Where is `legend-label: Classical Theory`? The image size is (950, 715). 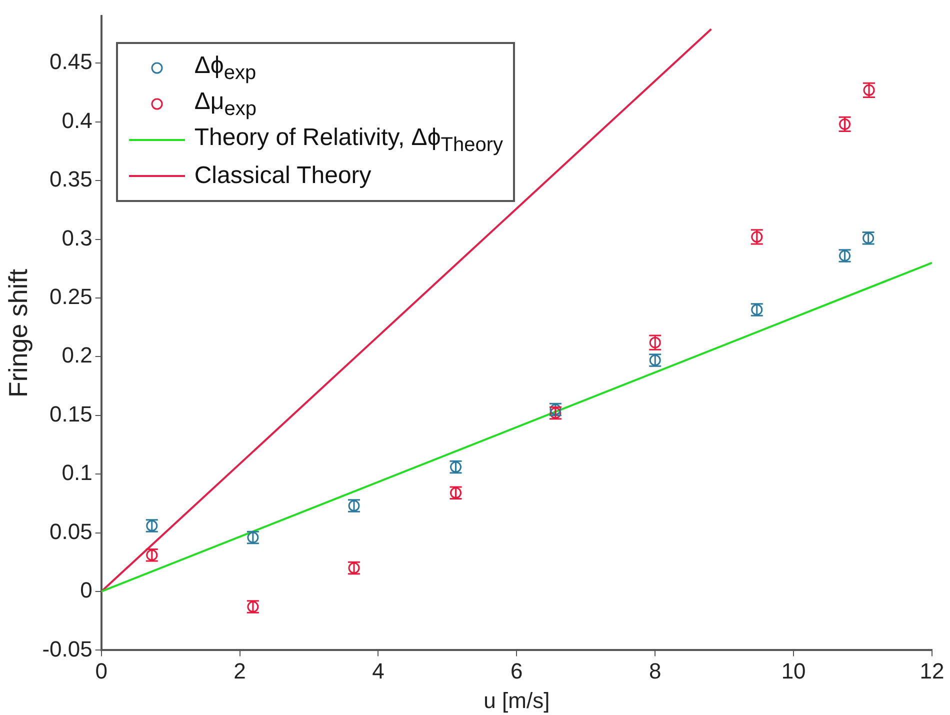 legend-label: Classical Theory is located at coordinates (283, 176).